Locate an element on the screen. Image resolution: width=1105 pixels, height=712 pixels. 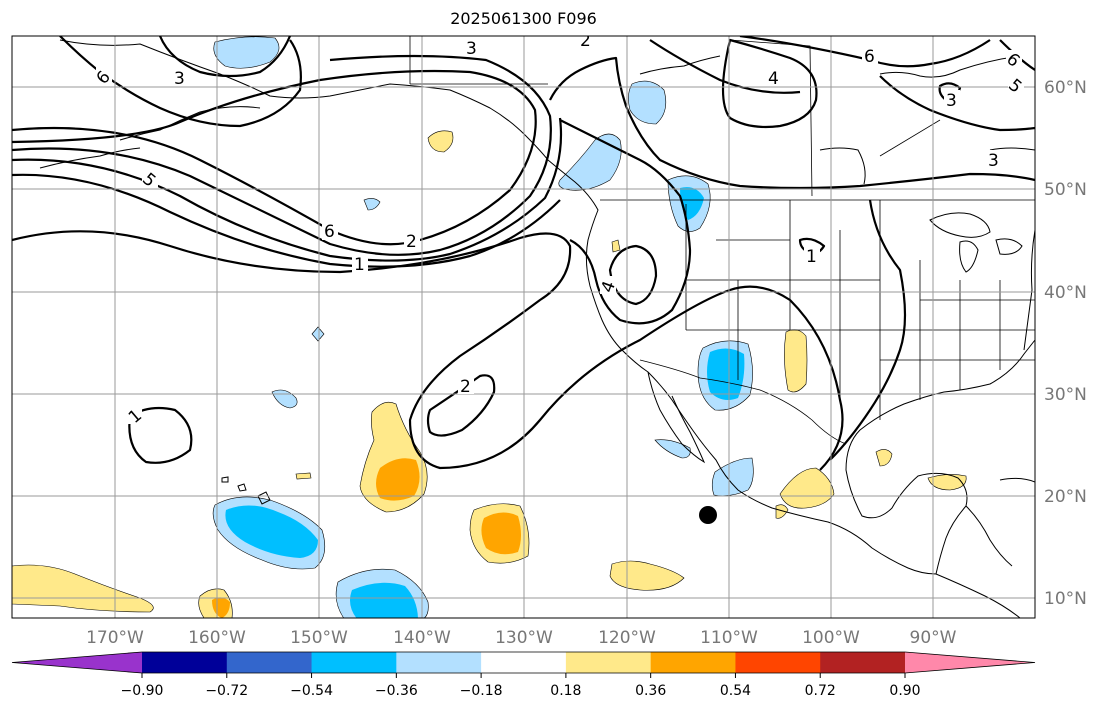
colorbar-tick-label: −0.54 is located at coordinates (311, 691).